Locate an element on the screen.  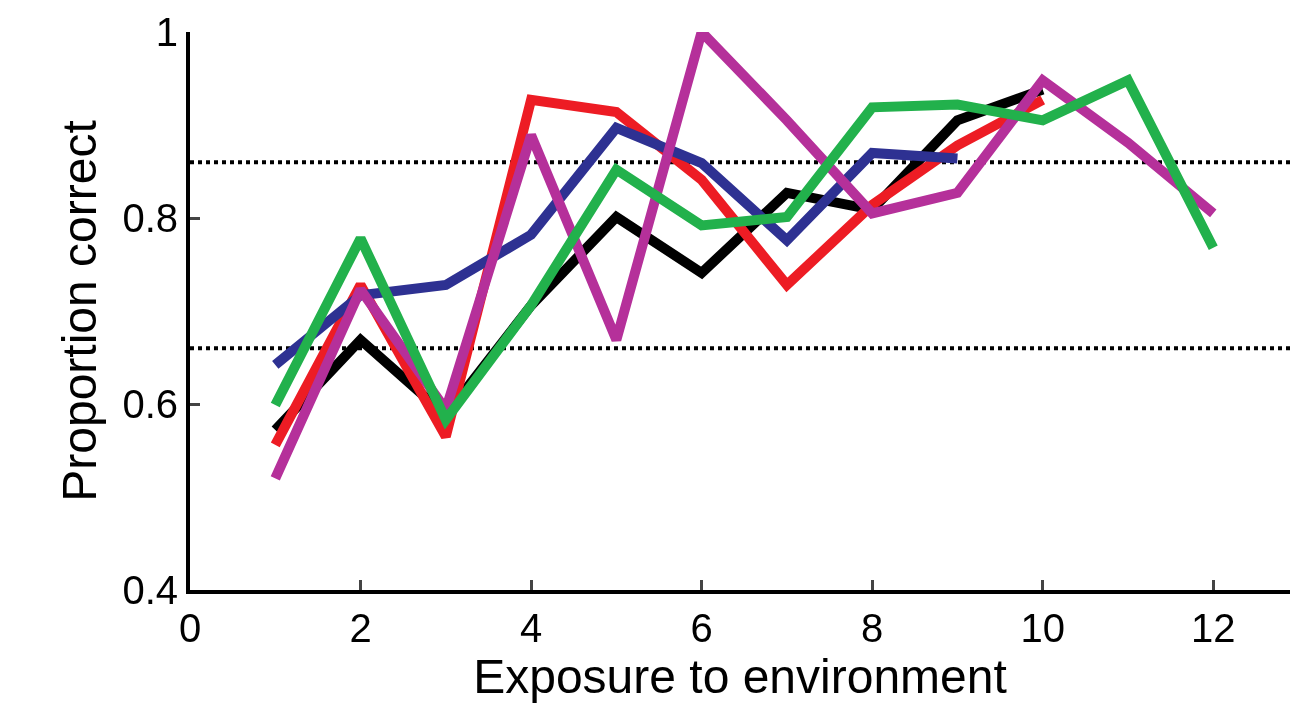
x-tick-label: 12 is located at coordinates (1213, 628).